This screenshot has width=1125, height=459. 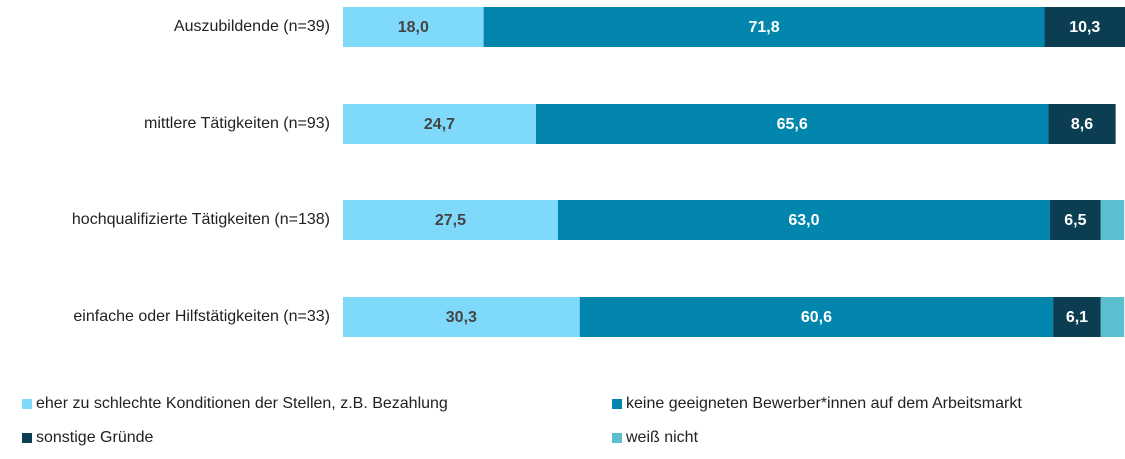 What do you see at coordinates (201, 219) in the screenshot?
I see `category-label: hochqualifizierte Tätigkeiten (n=138)` at bounding box center [201, 219].